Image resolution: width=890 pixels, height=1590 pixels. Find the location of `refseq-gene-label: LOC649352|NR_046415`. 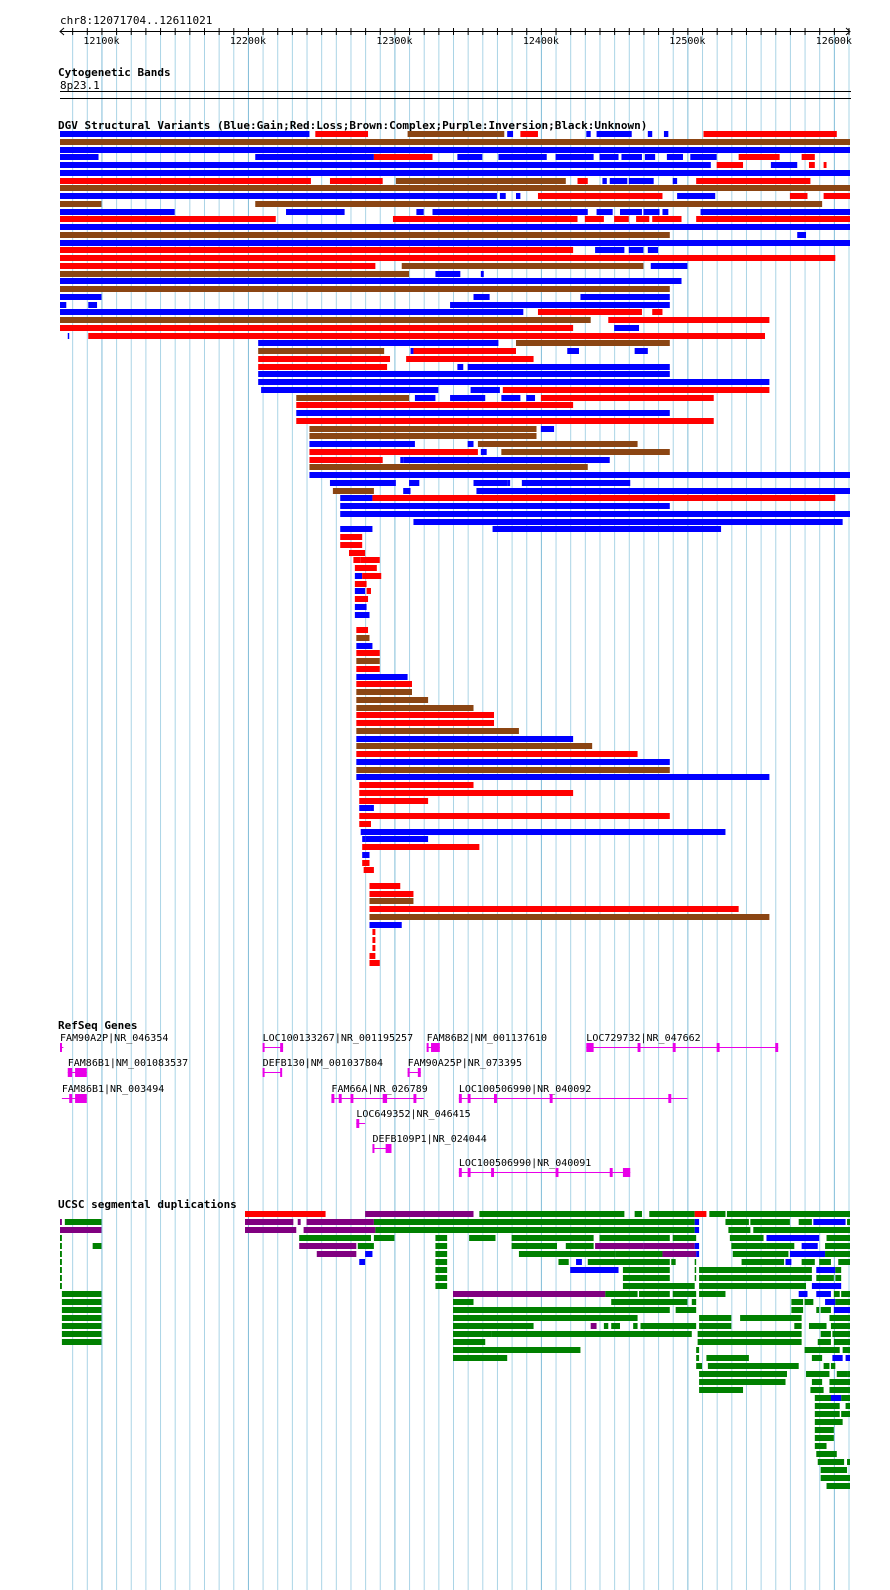

refseq-gene-label: LOC649352|NR_046415 is located at coordinates (413, 1114).